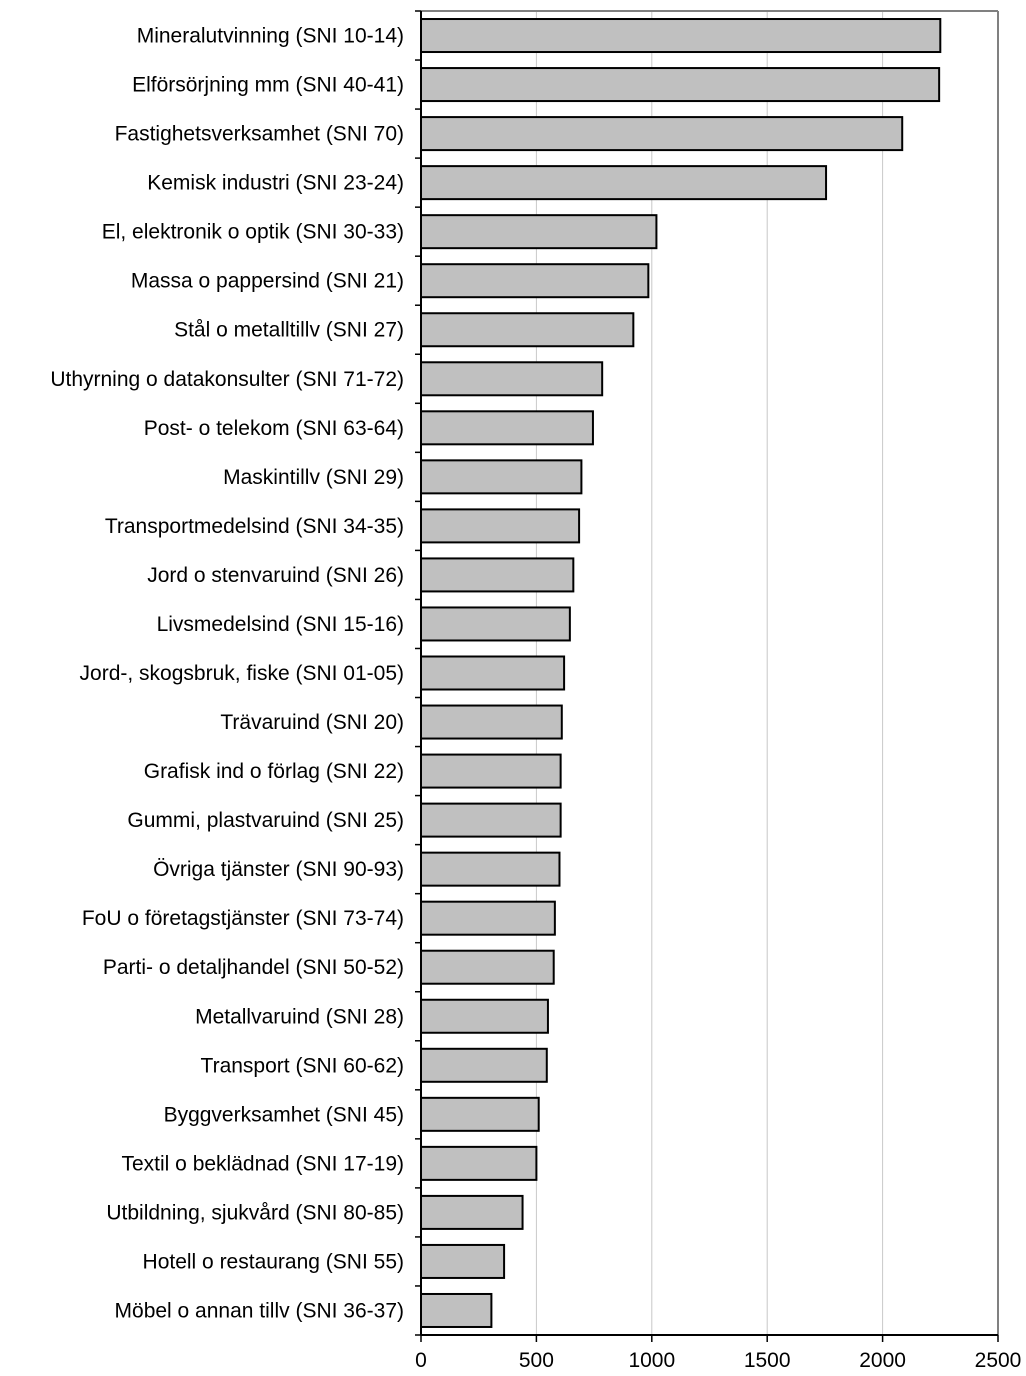  I want to click on x-tick-labels: 0 500 1000 1500 2000 2500, so click(718, 1360).